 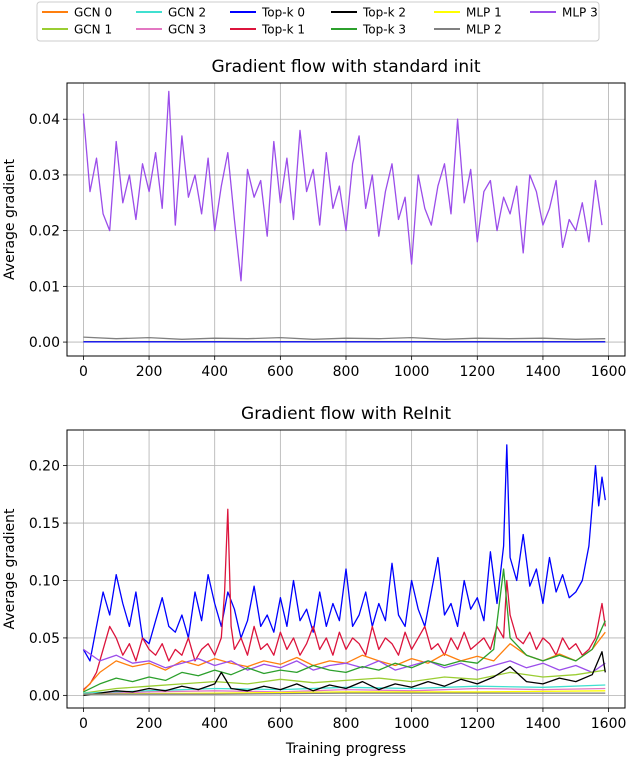 I want to click on x-axis-label: Training progress, so click(x=345, y=749).